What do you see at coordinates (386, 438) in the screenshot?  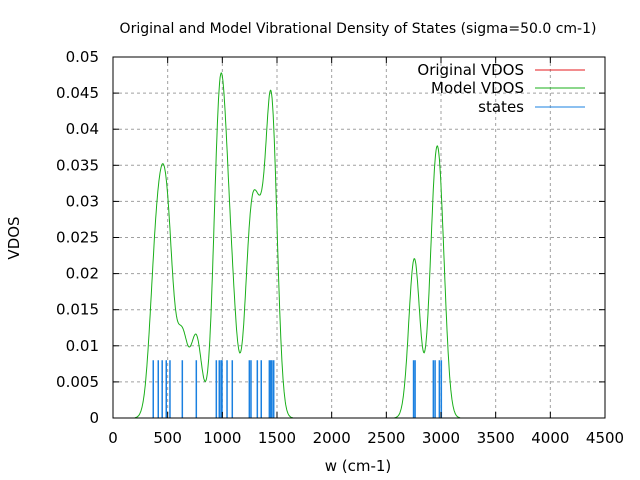 I see `x-tick-label: 2500` at bounding box center [386, 438].